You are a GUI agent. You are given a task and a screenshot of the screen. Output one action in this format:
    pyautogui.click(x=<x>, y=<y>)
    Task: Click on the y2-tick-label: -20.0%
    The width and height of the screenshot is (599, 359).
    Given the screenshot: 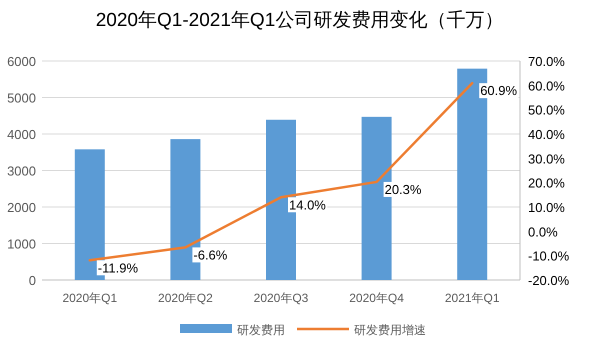 What is the action you would take?
    pyautogui.click(x=549, y=280)
    